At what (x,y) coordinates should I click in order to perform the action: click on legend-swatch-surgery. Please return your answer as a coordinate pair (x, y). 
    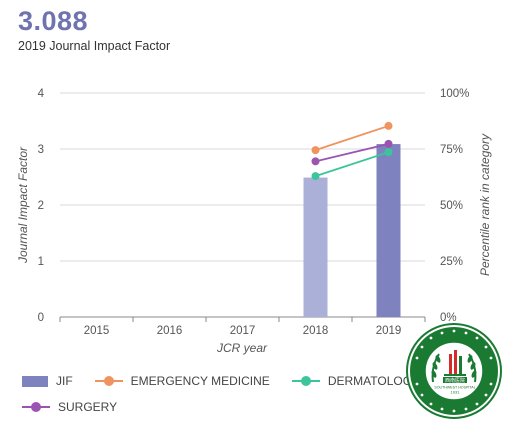
    Looking at the image, I should click on (36, 407).